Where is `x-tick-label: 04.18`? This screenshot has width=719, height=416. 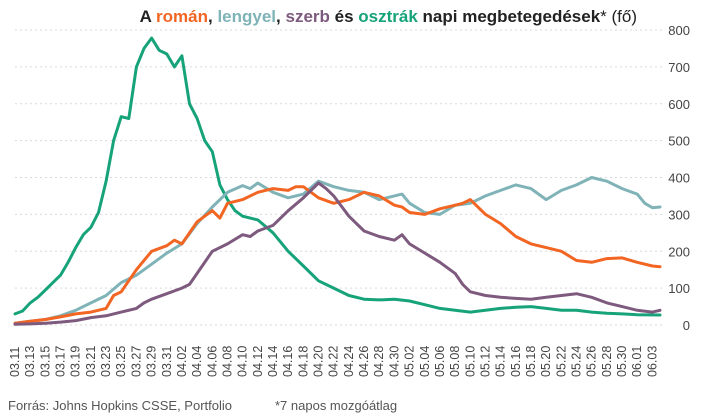
x-tick-label: 04.18 is located at coordinates (303, 361).